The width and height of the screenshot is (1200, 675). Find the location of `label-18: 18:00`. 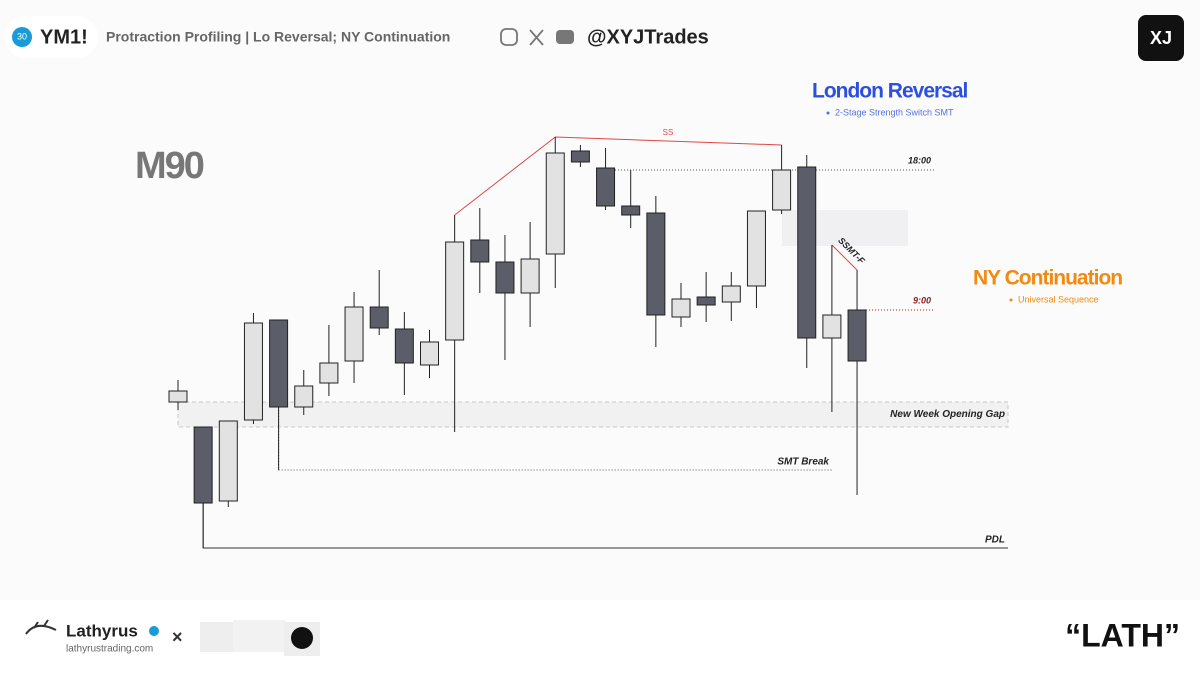

label-18: 18:00 is located at coordinates (919, 160).